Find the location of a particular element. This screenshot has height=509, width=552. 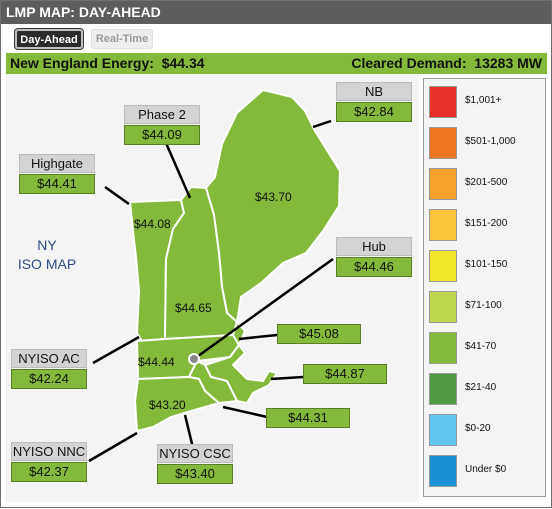

zone-maine-price: $43.70 is located at coordinates (273, 197).